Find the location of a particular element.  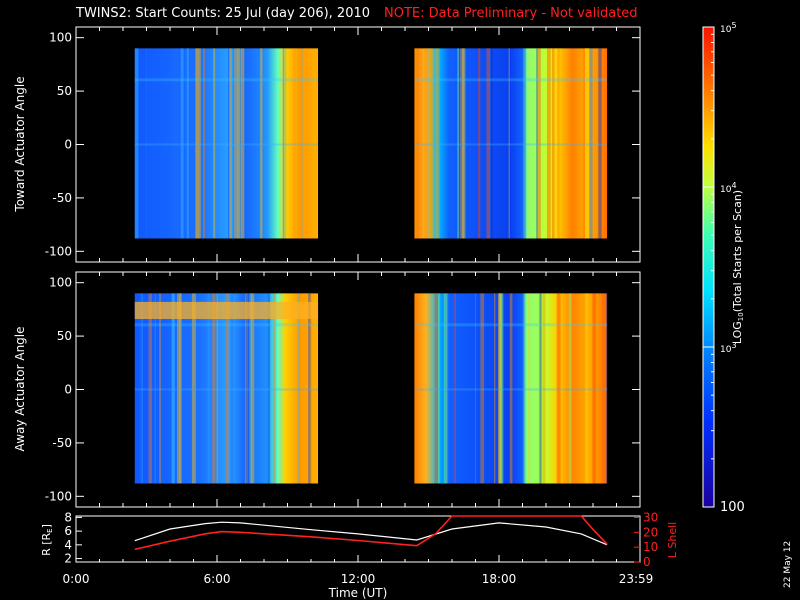

y-axis-label: Toward Actuator Angle is located at coordinates (20, 144).